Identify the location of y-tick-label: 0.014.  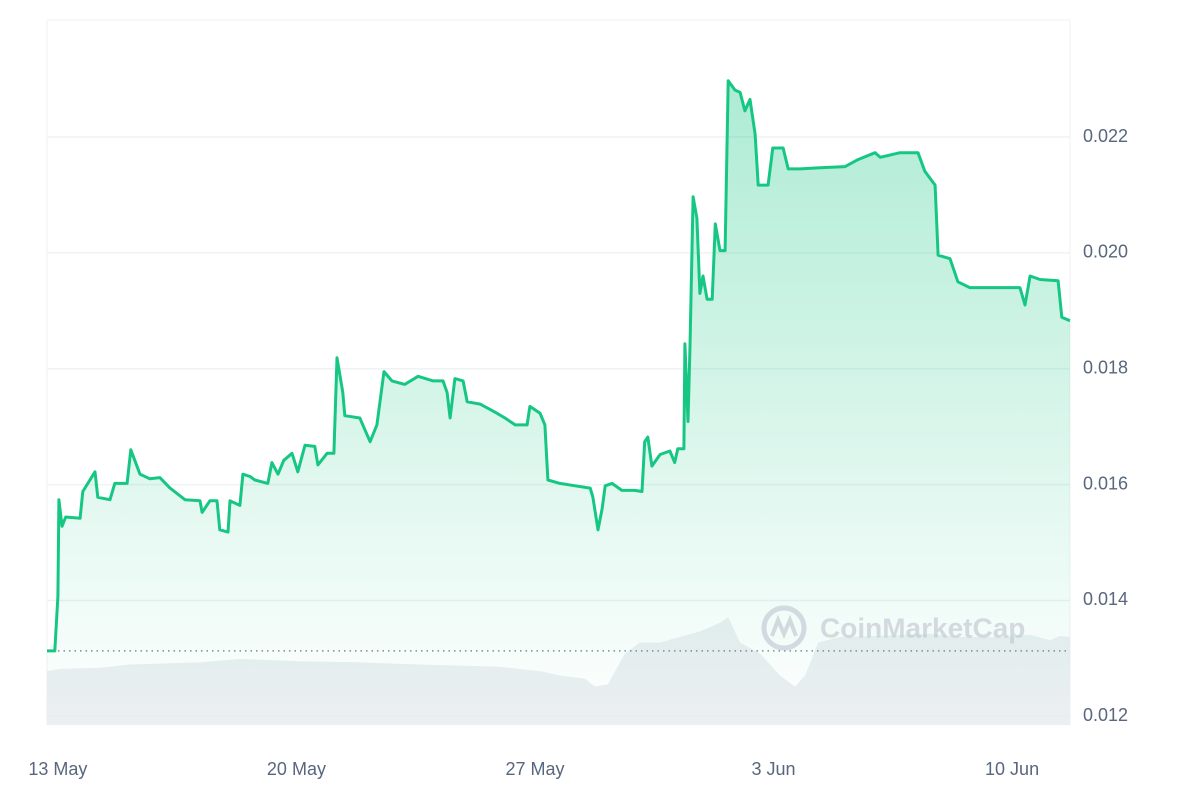
(1105, 599).